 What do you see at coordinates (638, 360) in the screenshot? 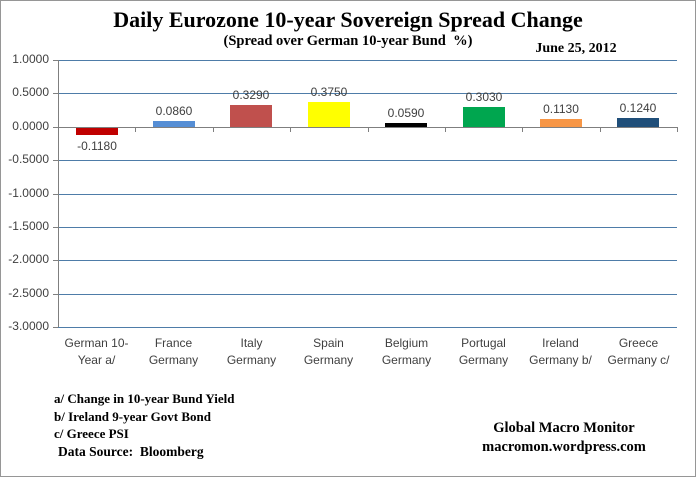
I see `x-axis-category-line2: Germany c/` at bounding box center [638, 360].